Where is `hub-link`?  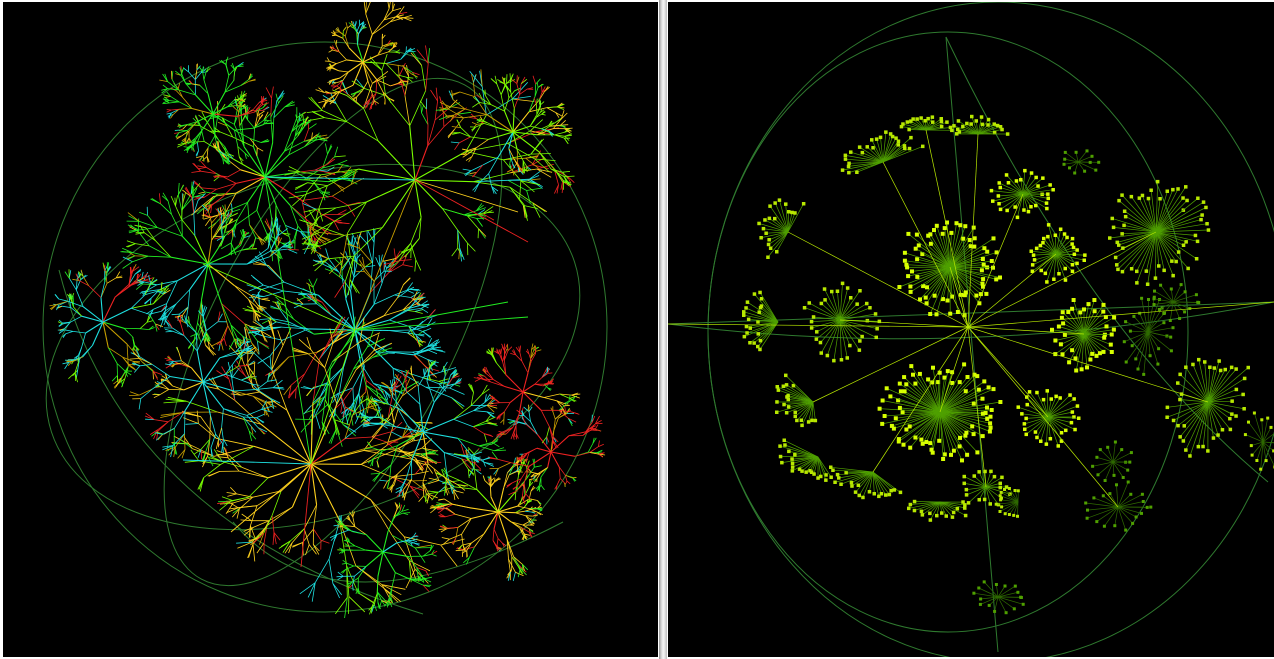 hub-link is located at coordinates (385, 255).